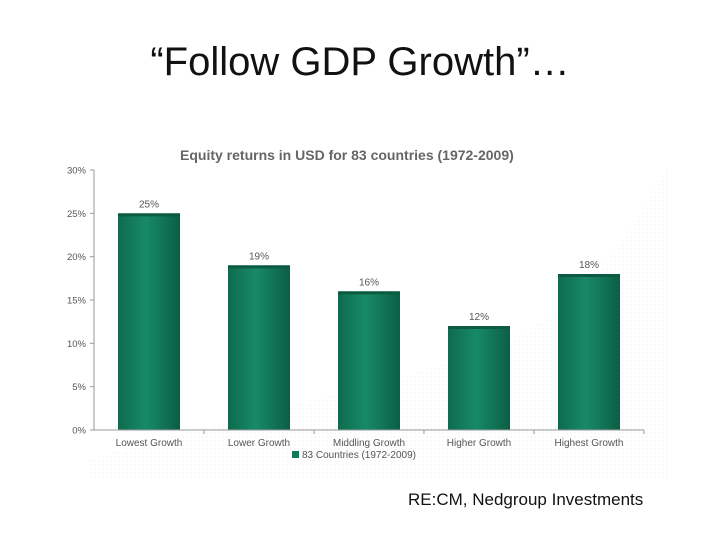  Describe the element at coordinates (77, 214) in the screenshot. I see `y-tick-label: 25%` at that location.